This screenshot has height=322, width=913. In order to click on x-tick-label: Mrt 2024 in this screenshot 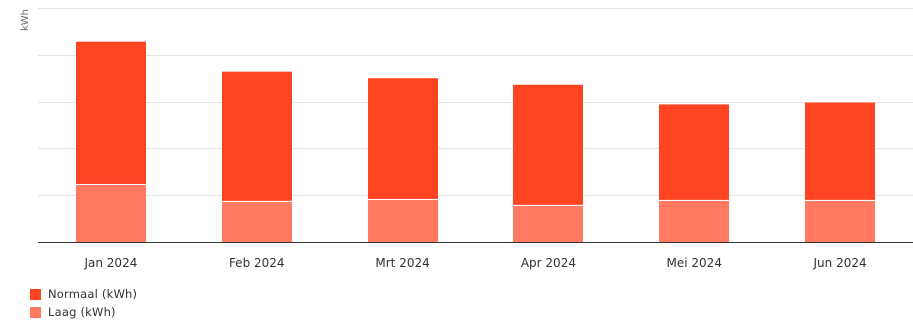, I will do `click(402, 263)`.